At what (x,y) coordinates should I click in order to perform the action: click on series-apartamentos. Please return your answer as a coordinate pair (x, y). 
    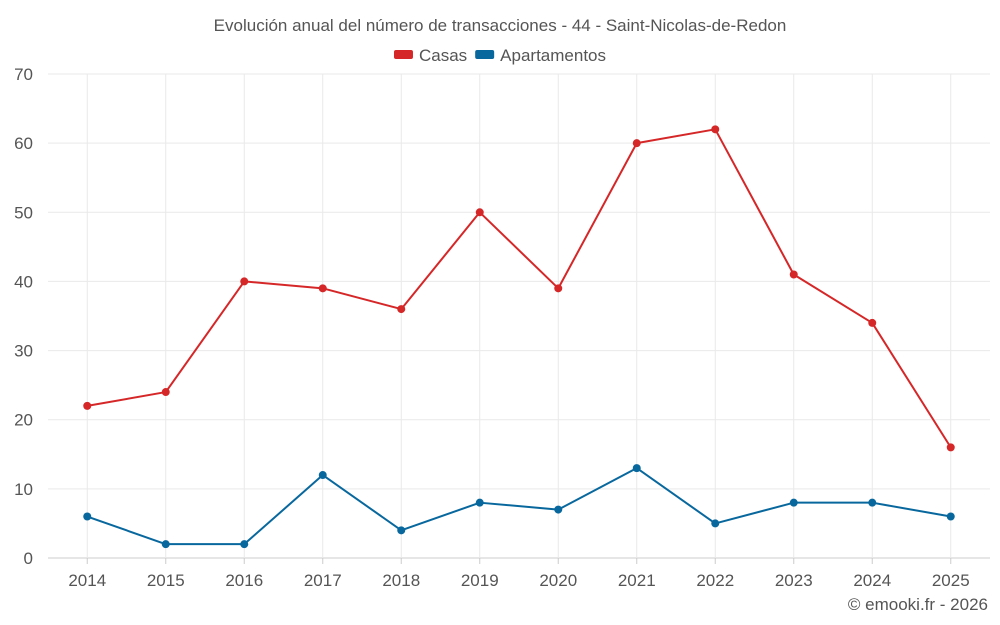
    Looking at the image, I should click on (519, 506).